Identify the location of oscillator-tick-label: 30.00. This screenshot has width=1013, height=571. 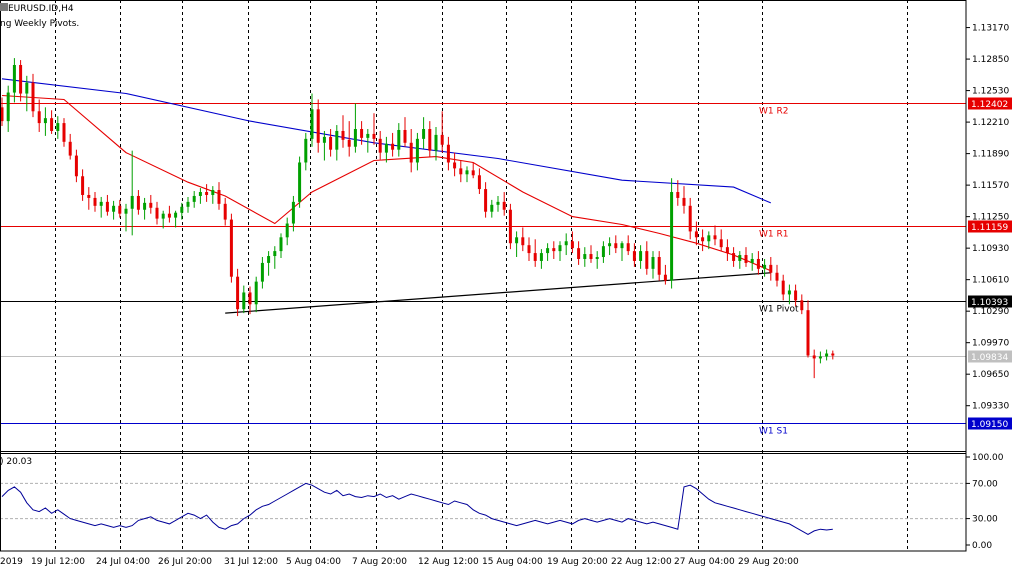
(985, 520).